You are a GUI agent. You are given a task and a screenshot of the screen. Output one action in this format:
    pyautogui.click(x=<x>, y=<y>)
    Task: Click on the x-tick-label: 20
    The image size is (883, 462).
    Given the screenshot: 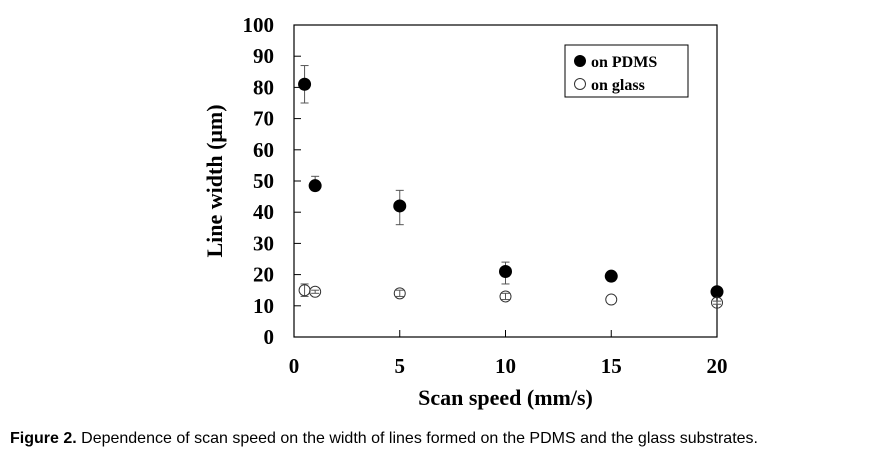 What is the action you would take?
    pyautogui.click(x=717, y=366)
    